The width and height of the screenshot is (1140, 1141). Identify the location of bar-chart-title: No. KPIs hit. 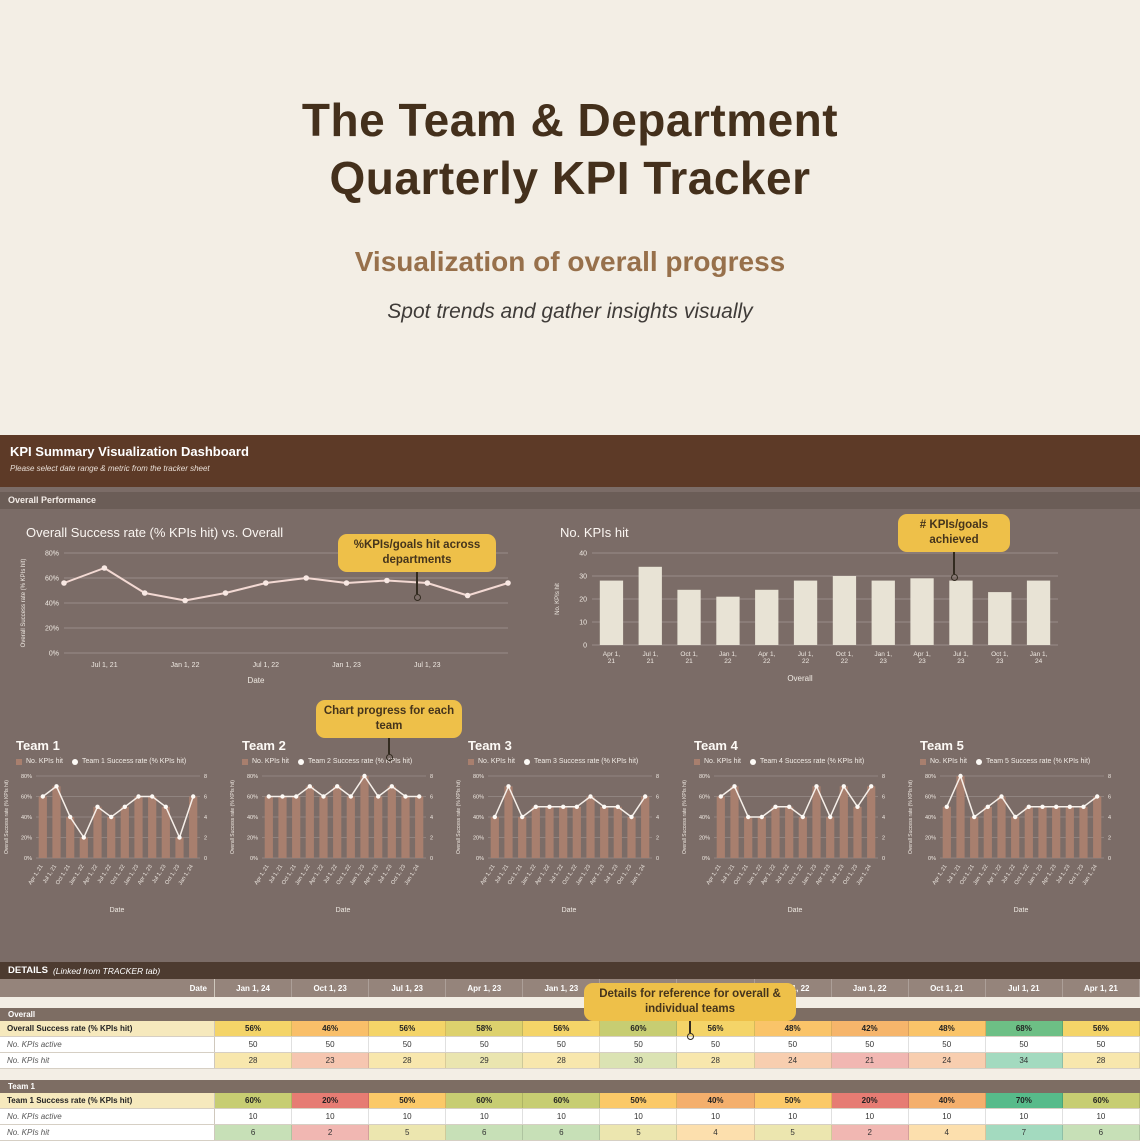
(594, 532).